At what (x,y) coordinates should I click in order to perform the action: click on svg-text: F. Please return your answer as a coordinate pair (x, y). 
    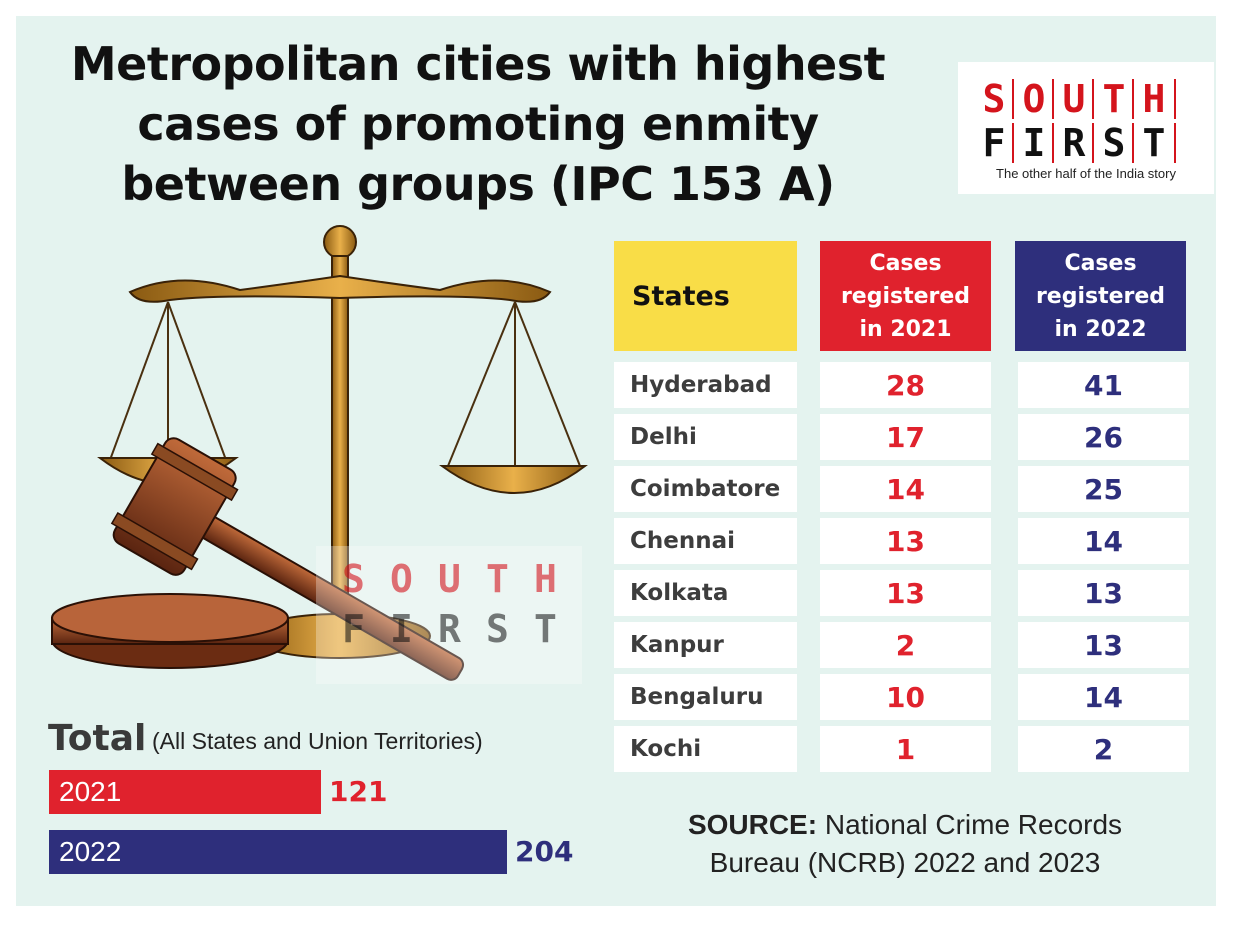
    Looking at the image, I should click on (353, 629).